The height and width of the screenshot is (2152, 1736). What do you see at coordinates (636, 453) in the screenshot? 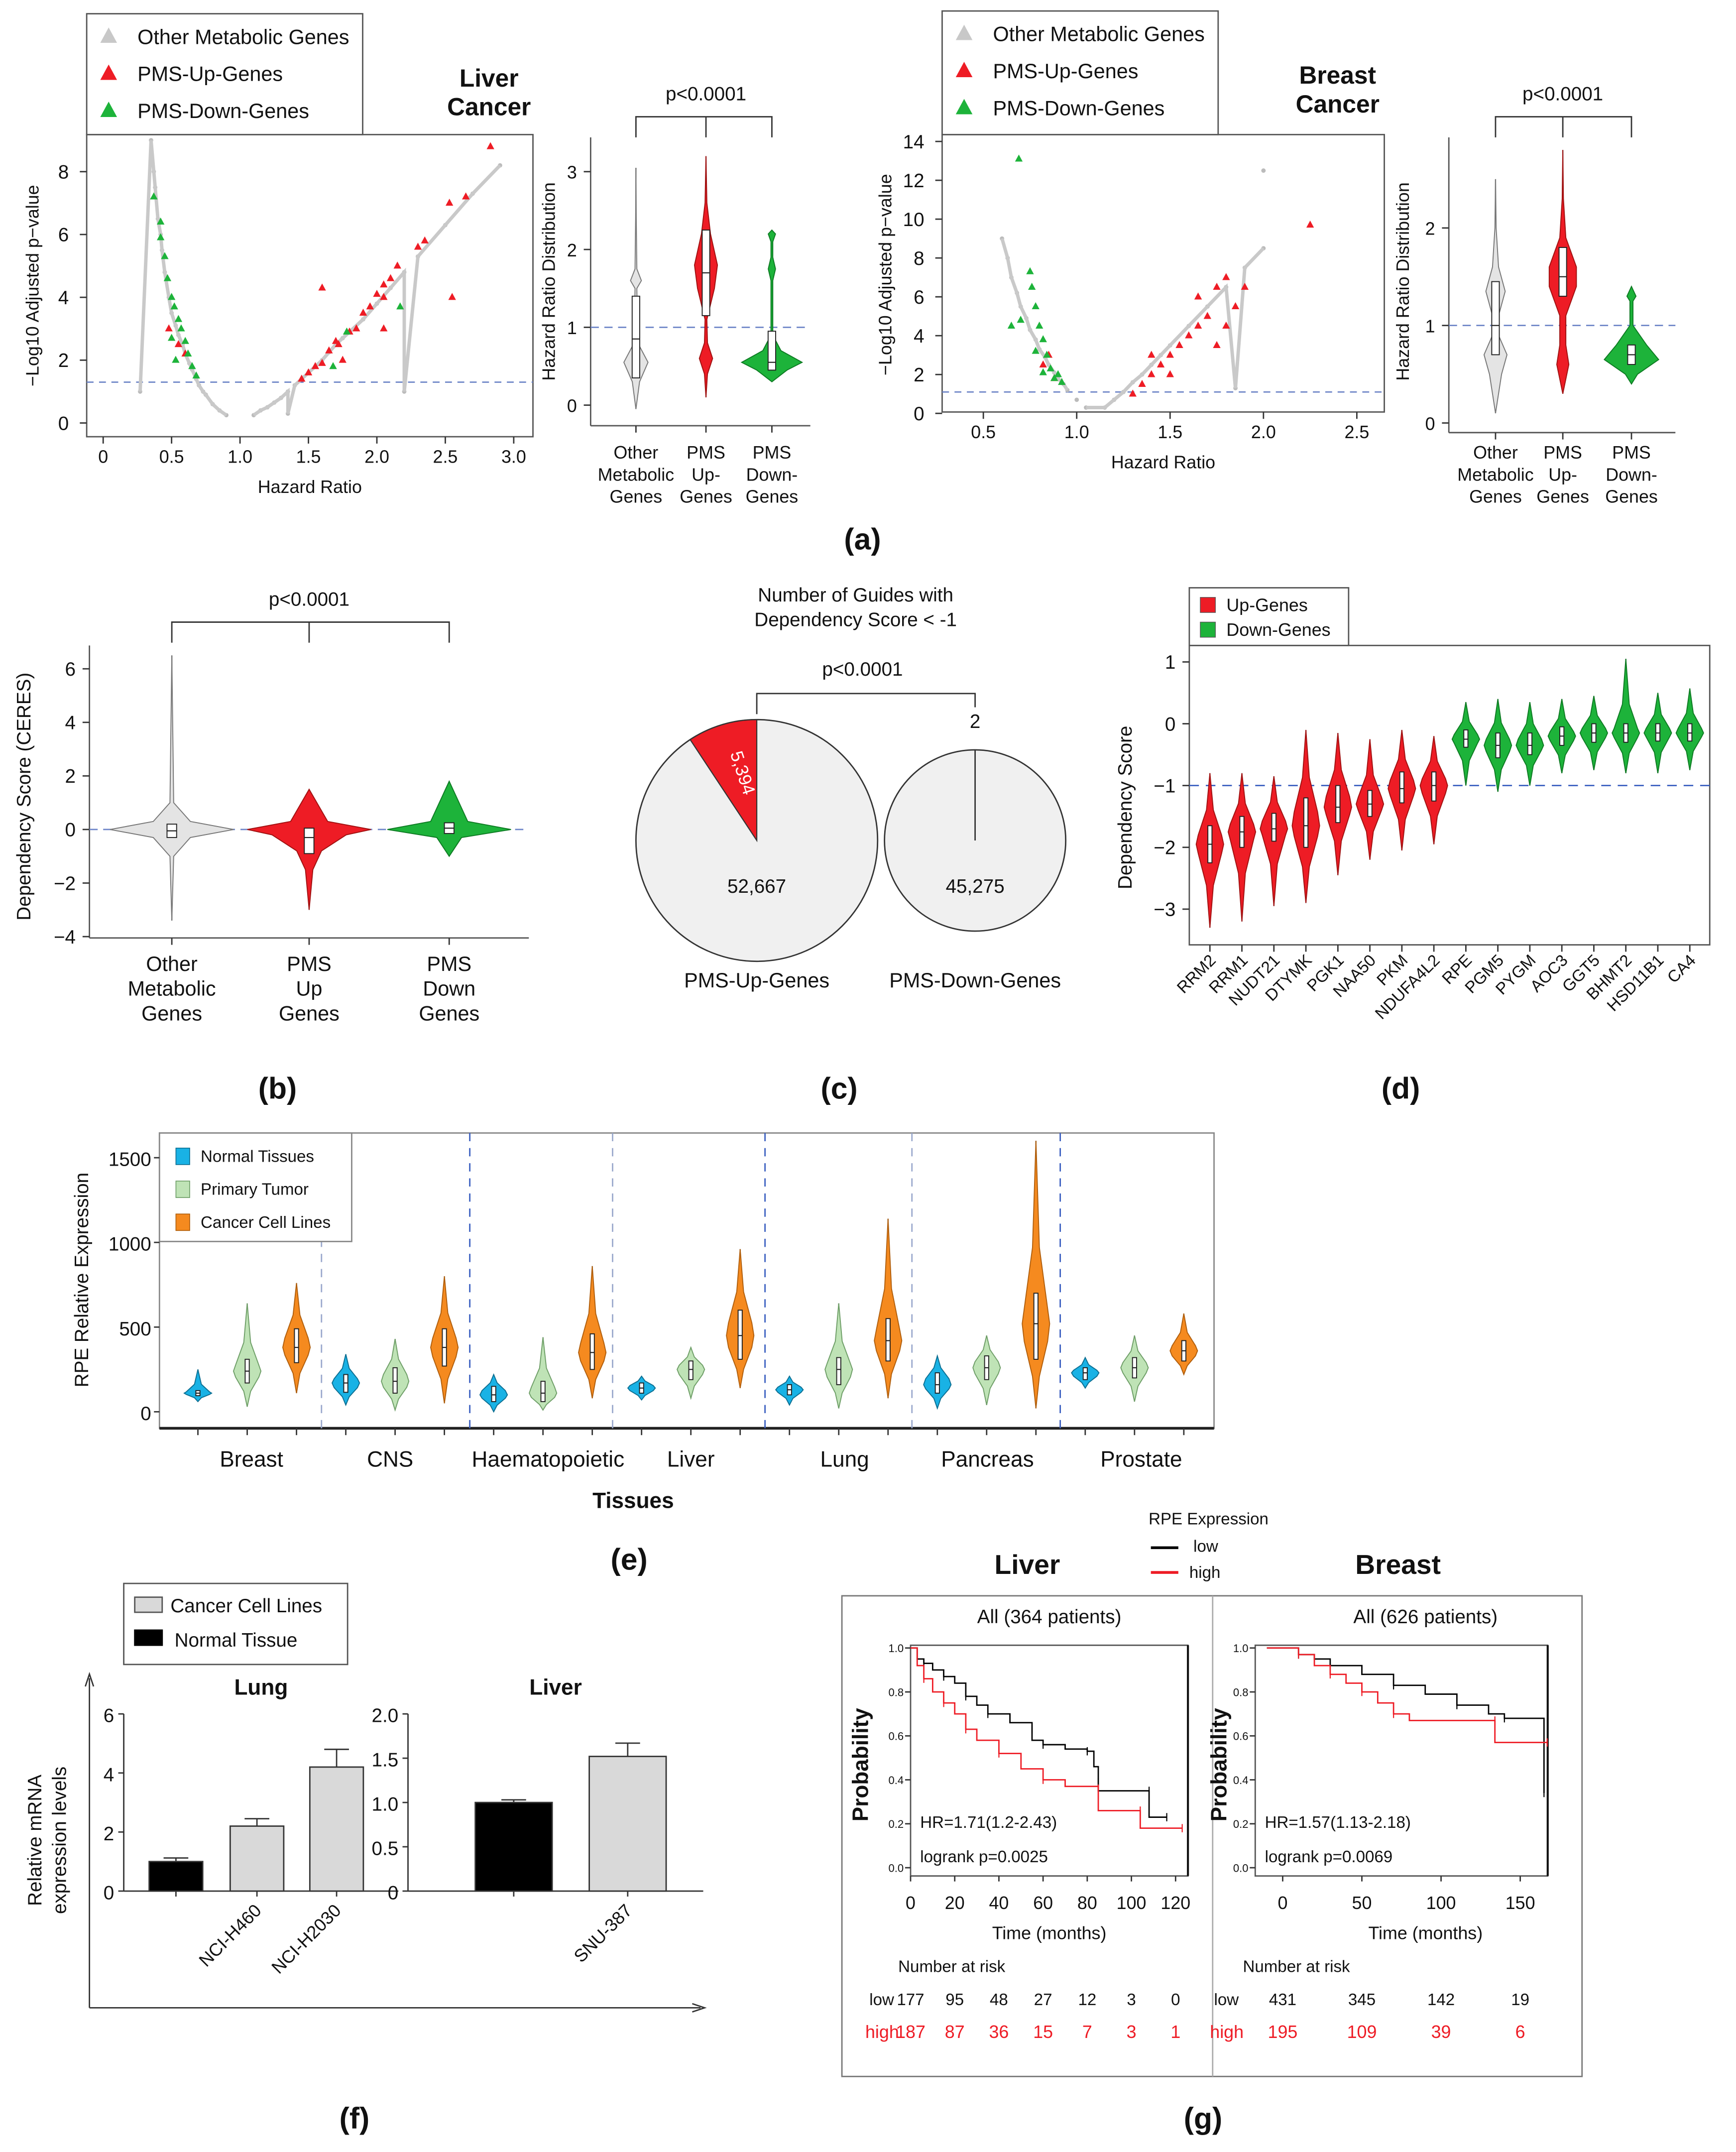
I see `category-label: Other` at bounding box center [636, 453].